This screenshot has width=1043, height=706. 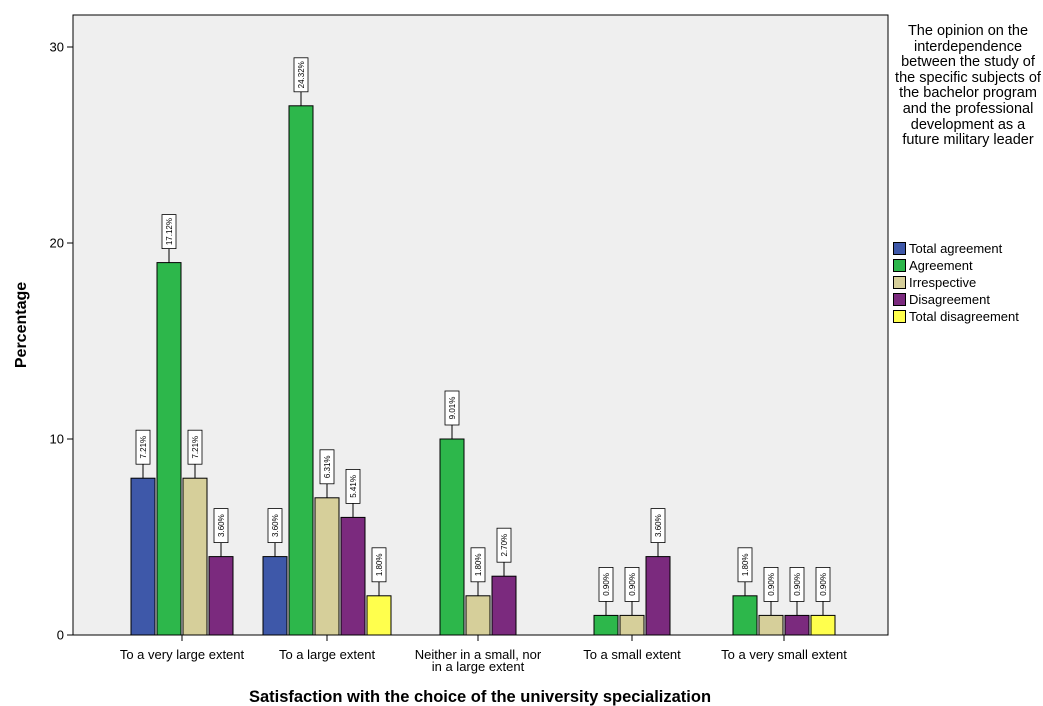 I want to click on legend-item: Total disagreement, so click(x=968, y=316).